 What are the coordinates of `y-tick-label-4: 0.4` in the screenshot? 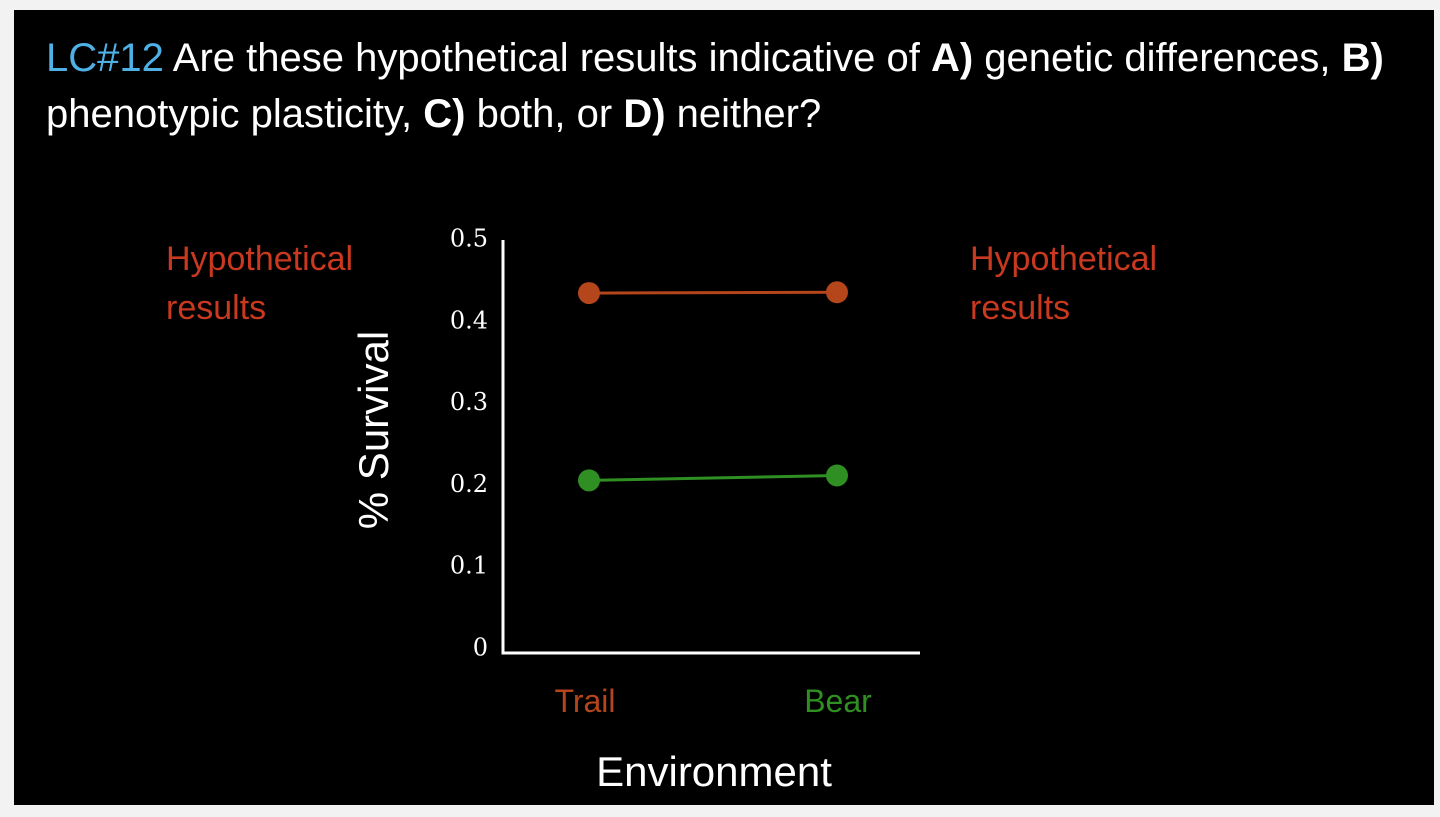 It's located at (469, 320).